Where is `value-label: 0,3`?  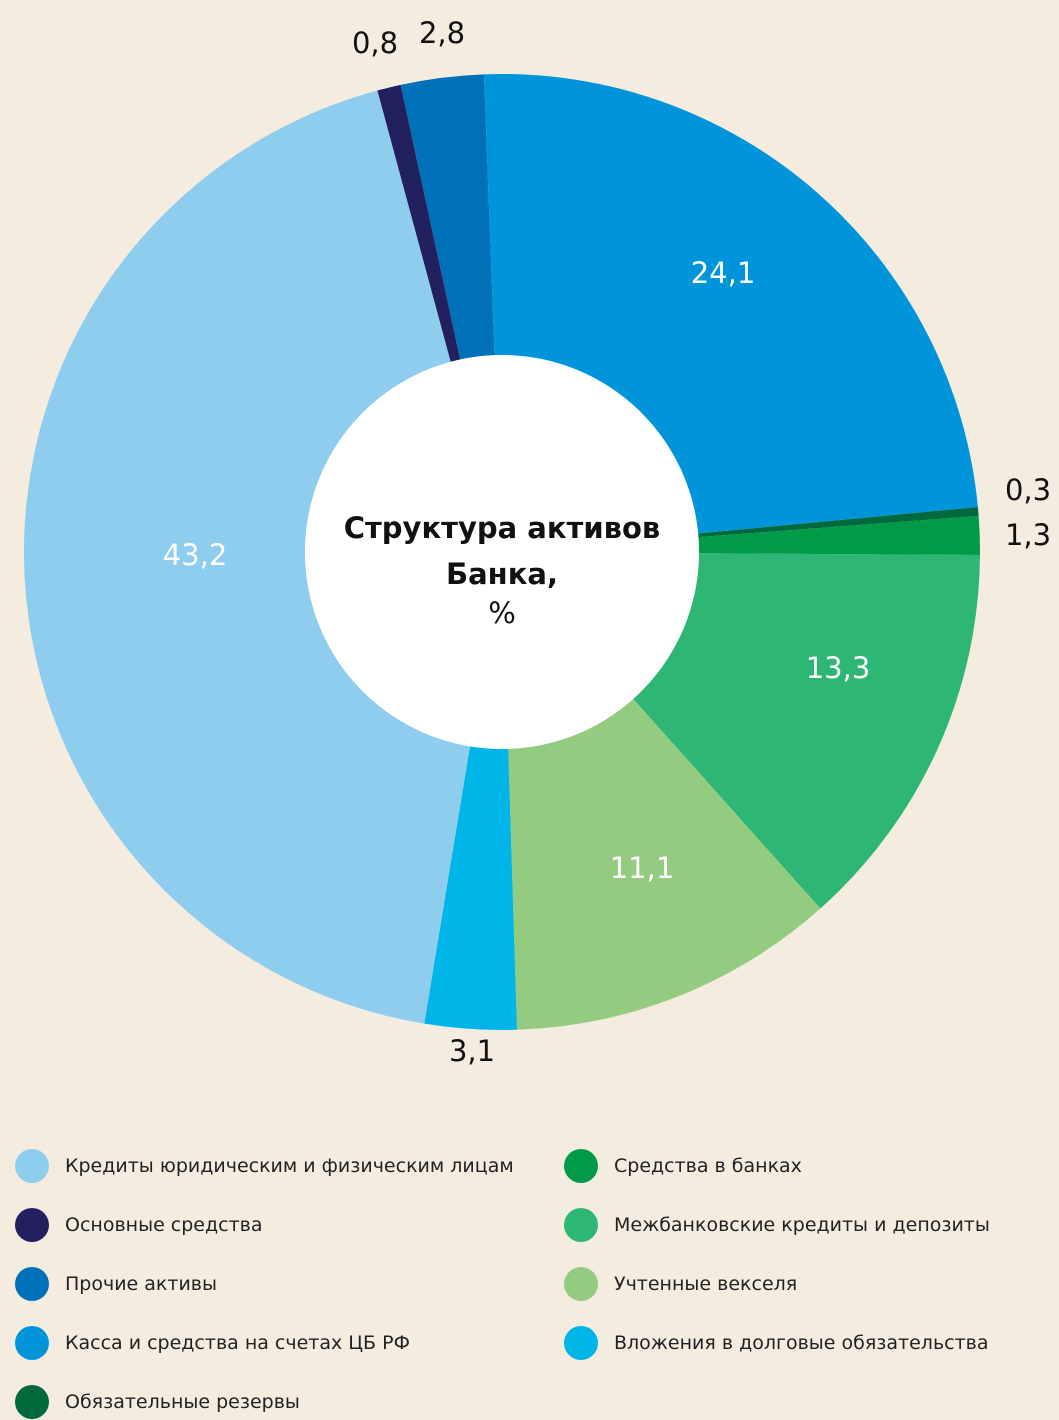
value-label: 0,3 is located at coordinates (1028, 490).